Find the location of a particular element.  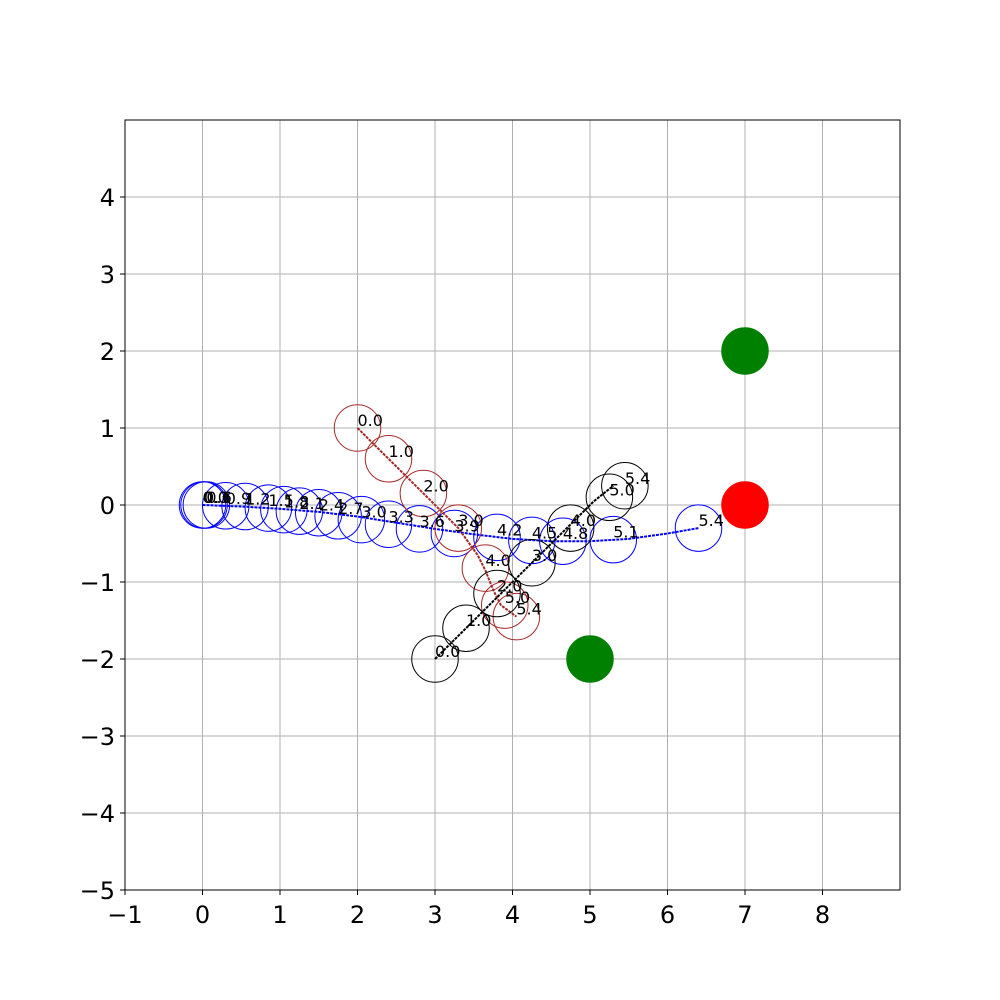

agent-0-path is located at coordinates (450, 523).